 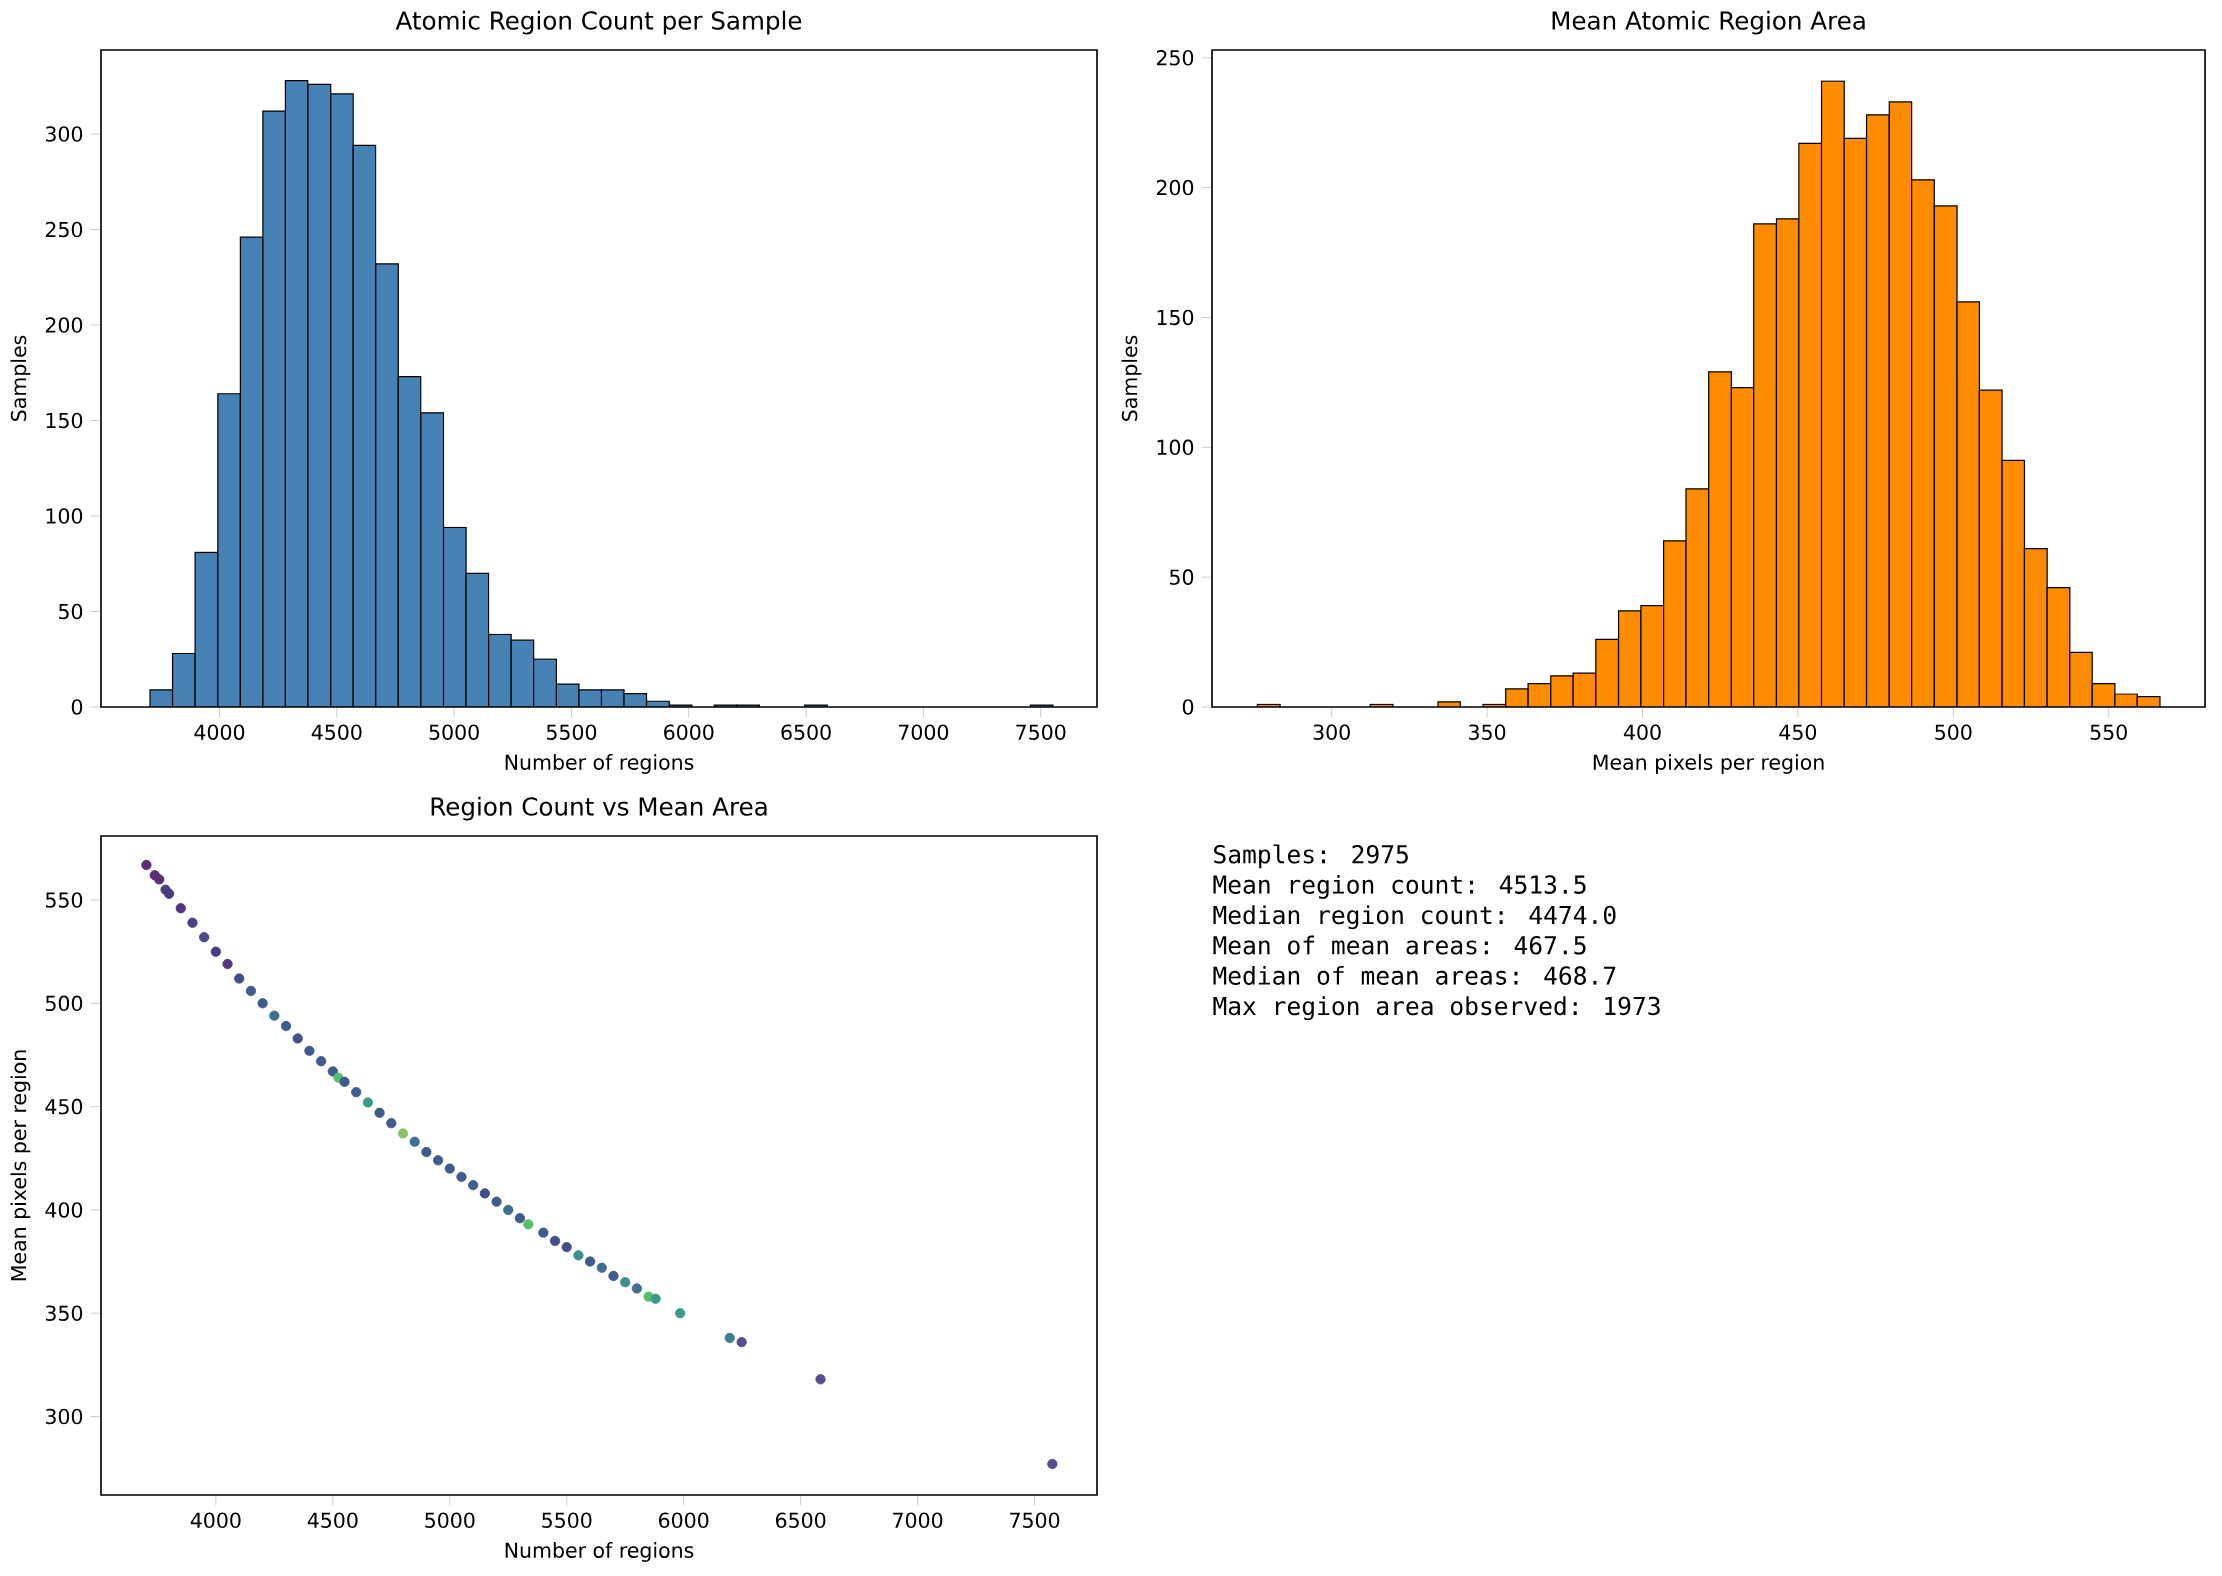 I want to click on y-tick-label: 100, so click(x=64, y=516).